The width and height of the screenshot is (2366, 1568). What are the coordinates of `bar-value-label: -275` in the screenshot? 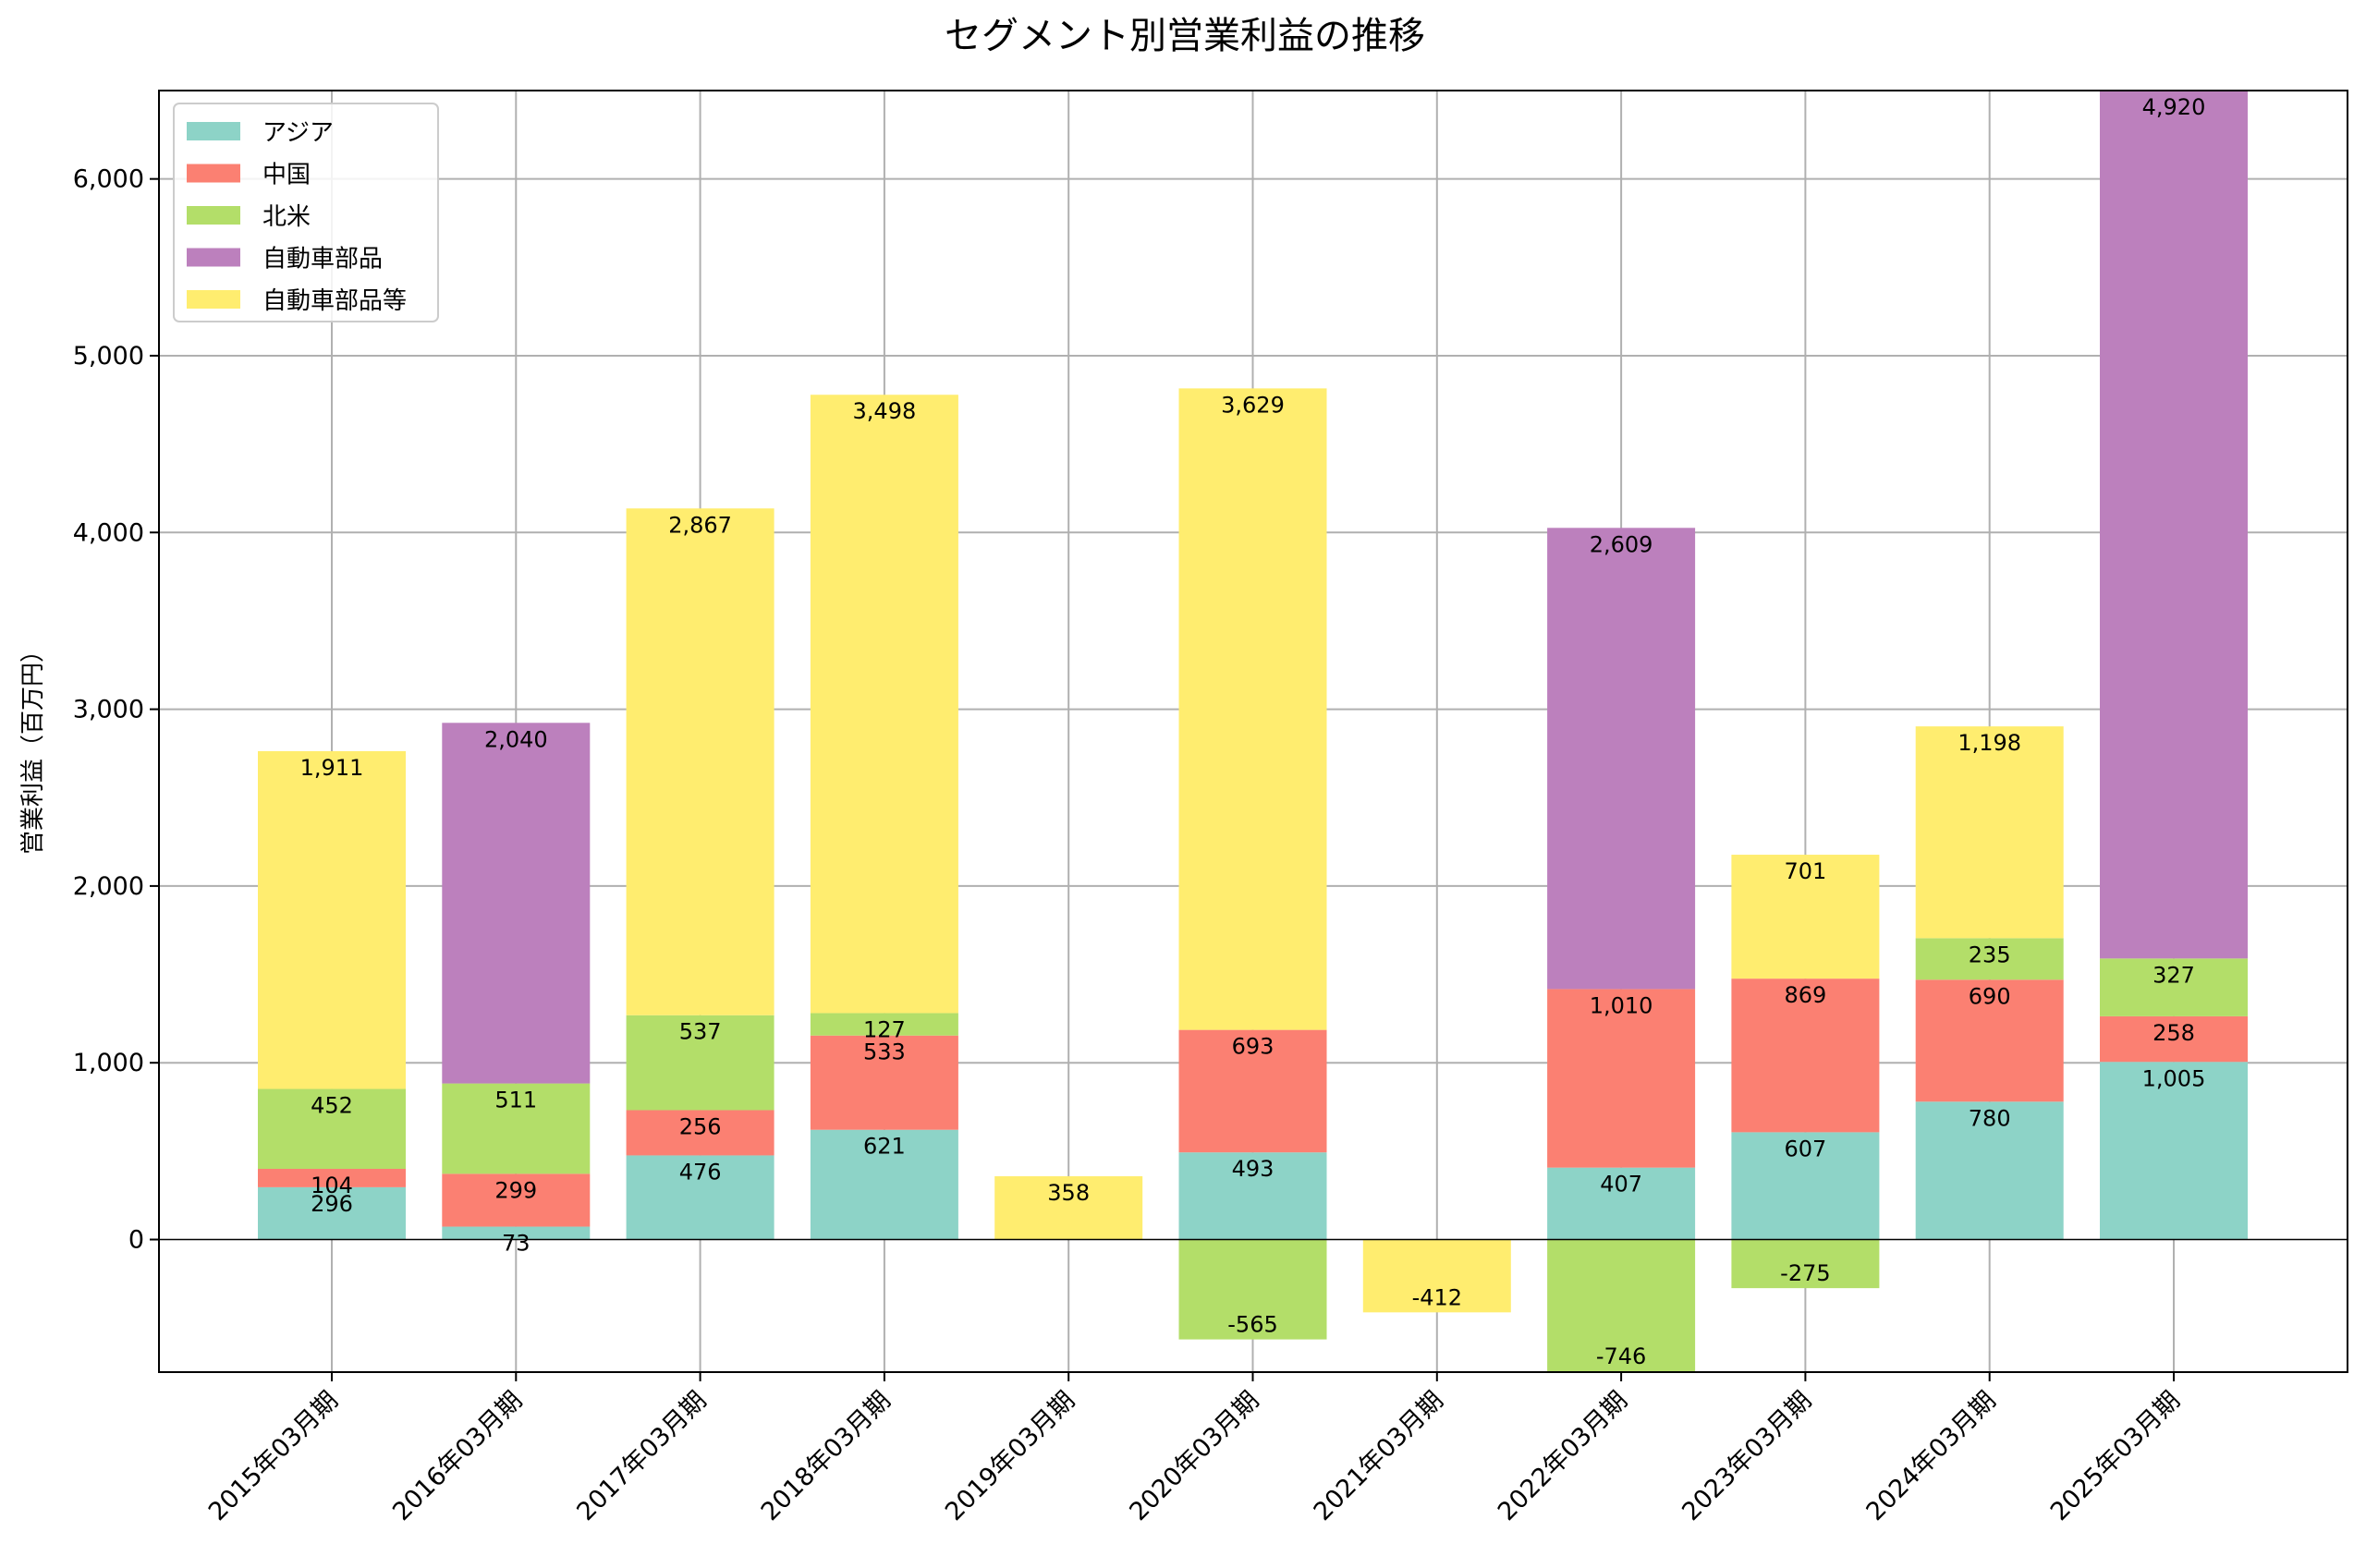 It's located at (1805, 1273).